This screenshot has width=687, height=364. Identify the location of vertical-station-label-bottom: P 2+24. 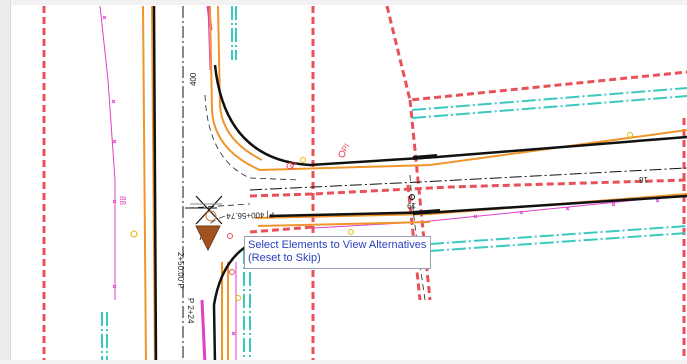
(190, 311).